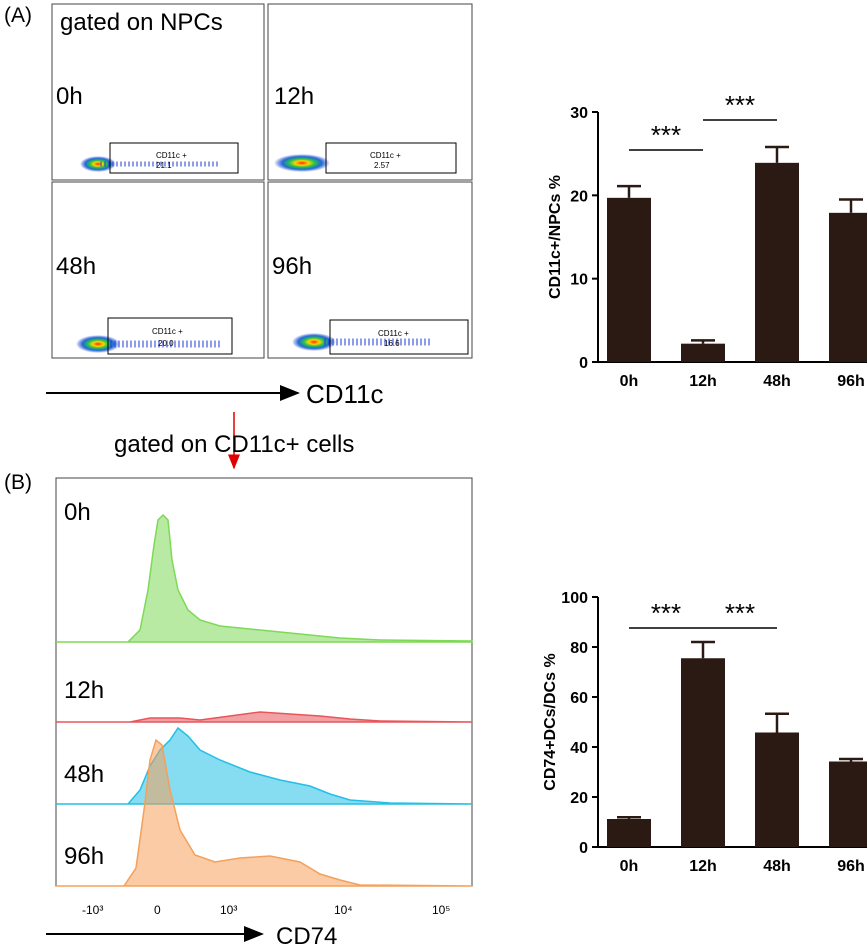 Image resolution: width=867 pixels, height=949 pixels. Describe the element at coordinates (343, 910) in the screenshot. I see `hist-tick-label: 10⁴` at that location.